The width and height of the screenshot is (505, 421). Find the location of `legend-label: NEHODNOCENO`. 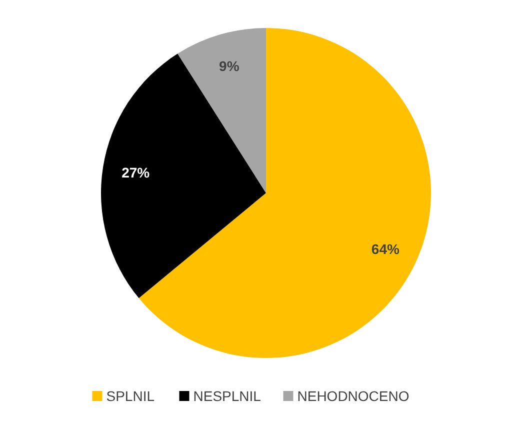

legend-label: NEHODNOCENO is located at coordinates (353, 396).